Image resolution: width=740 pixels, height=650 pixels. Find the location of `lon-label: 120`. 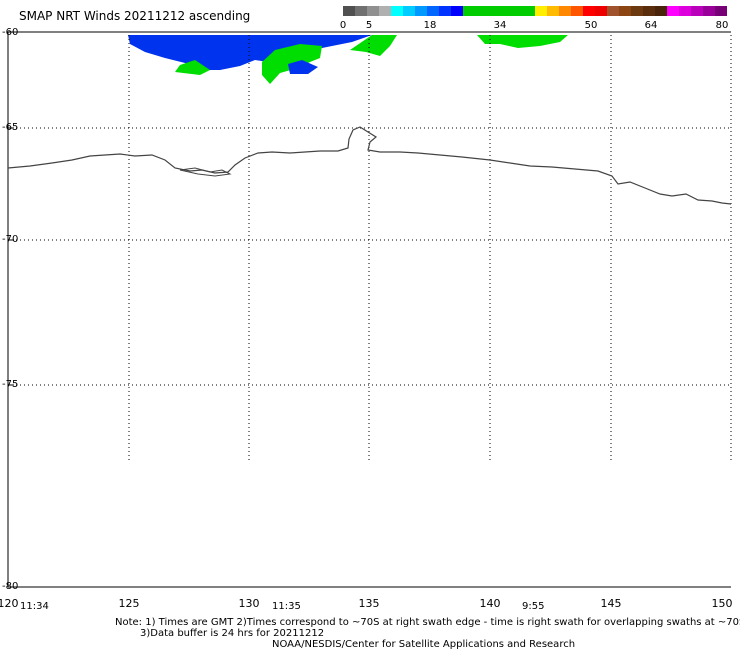

lon-label: 120 is located at coordinates (9, 603).